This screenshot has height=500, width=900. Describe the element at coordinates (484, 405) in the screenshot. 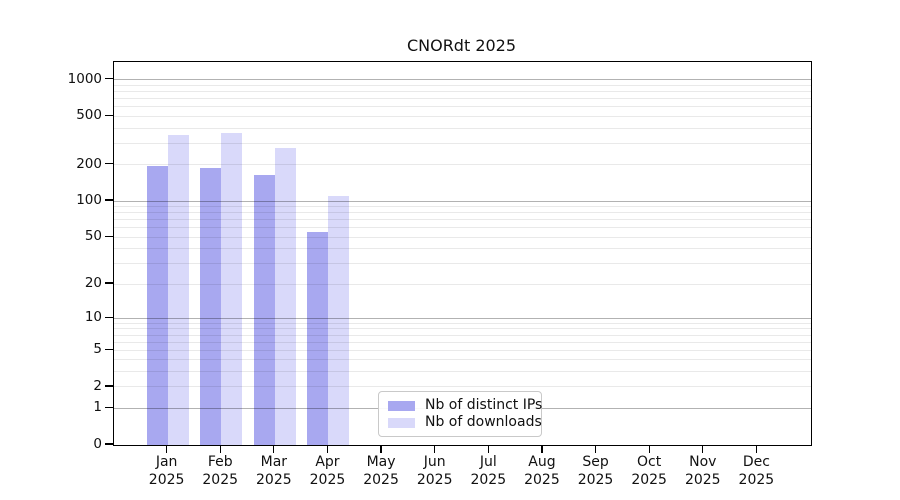

I see `legend-label-distinct-ips: Nb of distinct IPs` at that location.